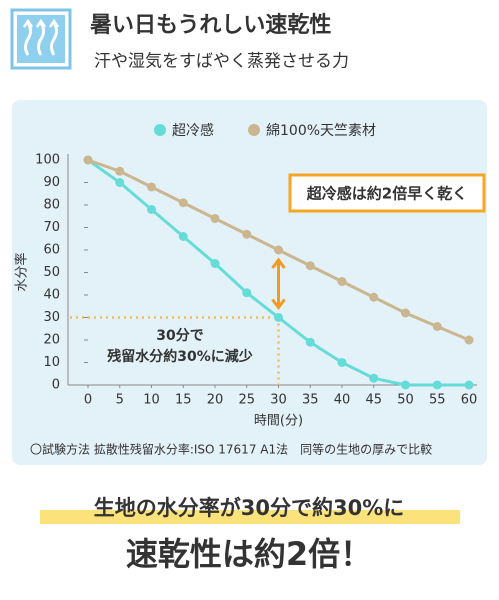 The height and width of the screenshot is (600, 499). I want to click on title: 暑い日もうれしい速乾性, so click(210, 25).